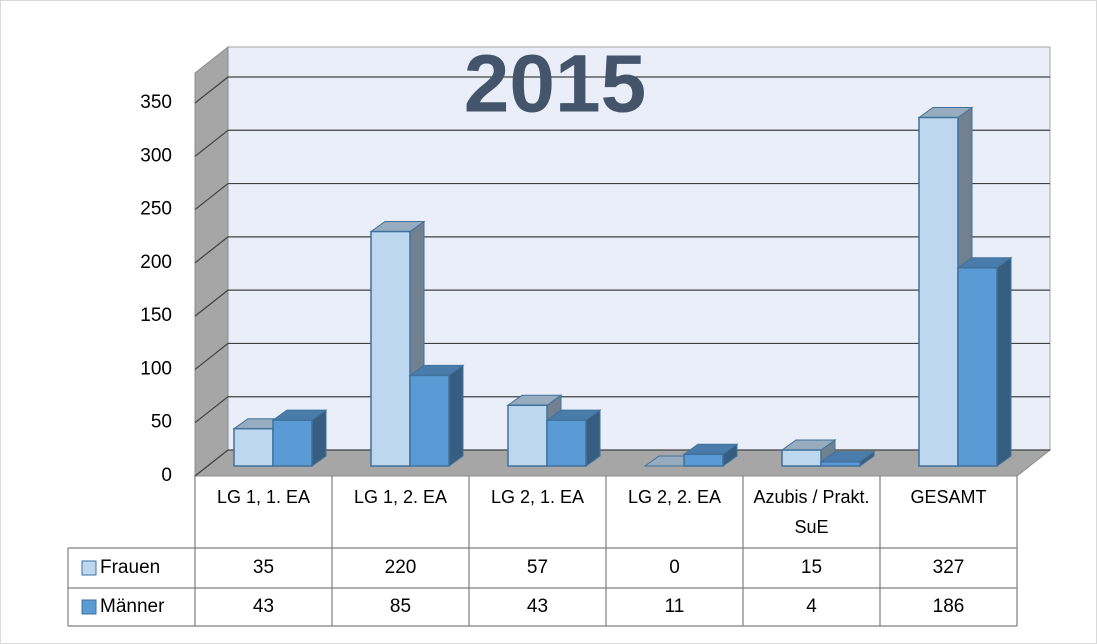 The height and width of the screenshot is (644, 1097). I want to click on table-value: 220, so click(401, 567).